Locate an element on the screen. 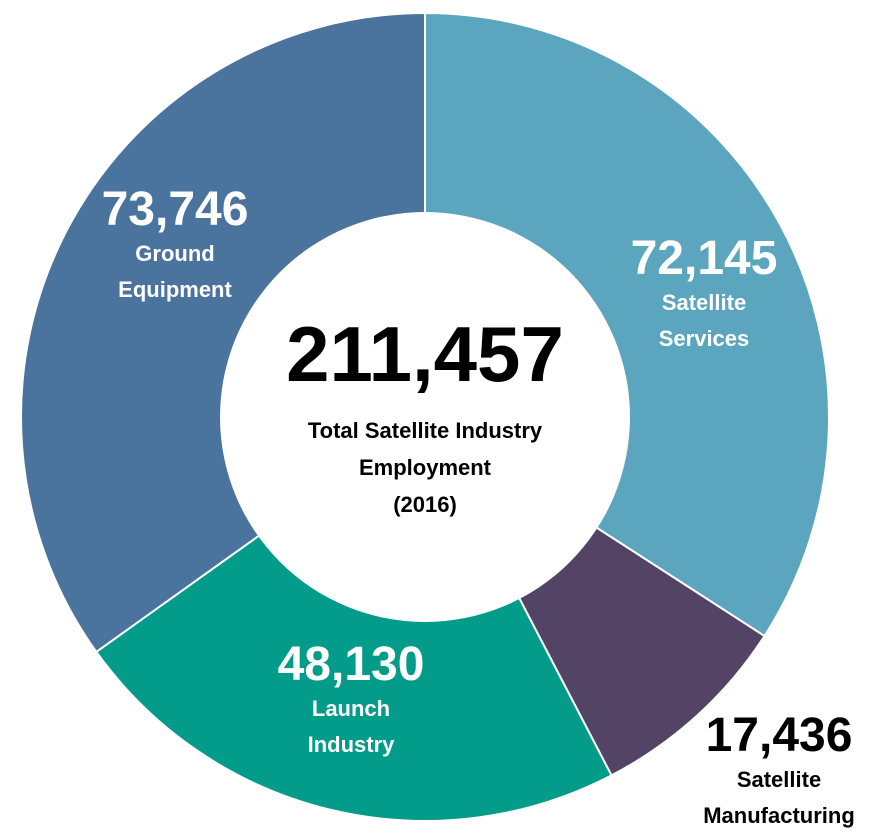 Image resolution: width=883 pixels, height=838 pixels. category-label-ground-equipment-line-2: Equipment is located at coordinates (175, 289).